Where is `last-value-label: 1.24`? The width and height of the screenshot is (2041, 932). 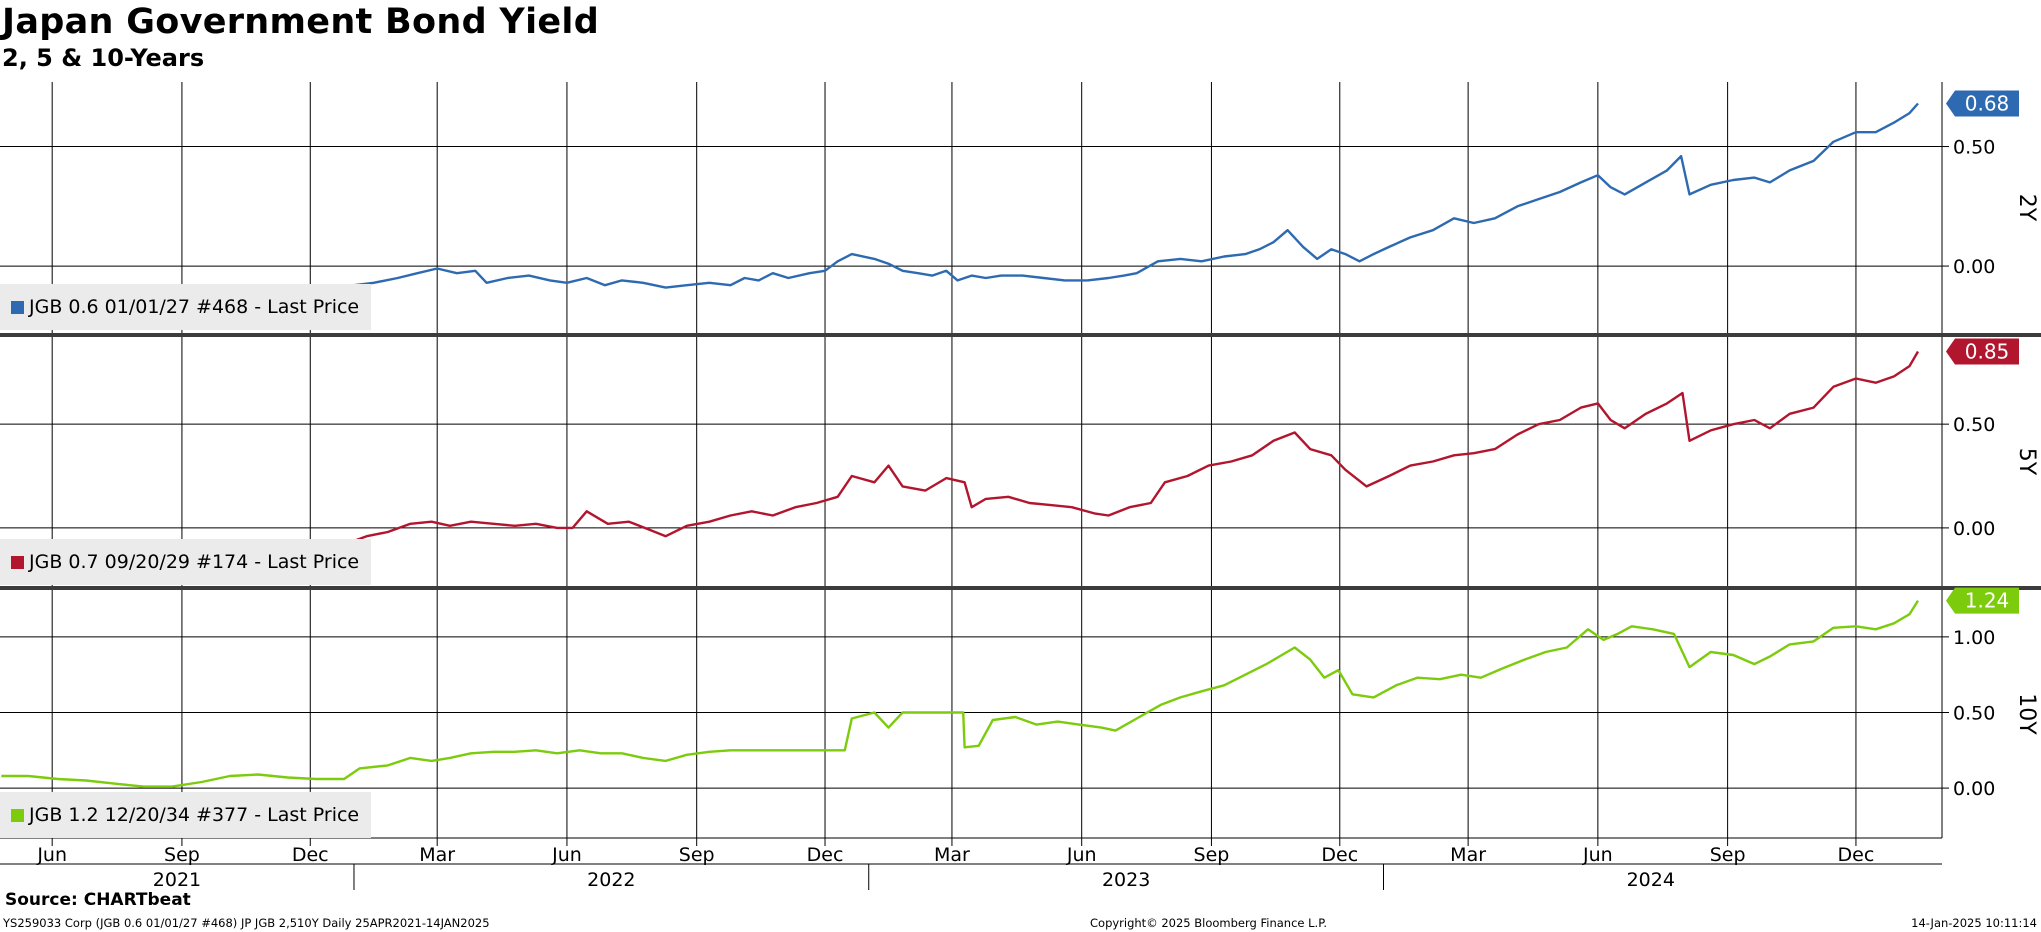 last-value-label: 1.24 is located at coordinates (1987, 601).